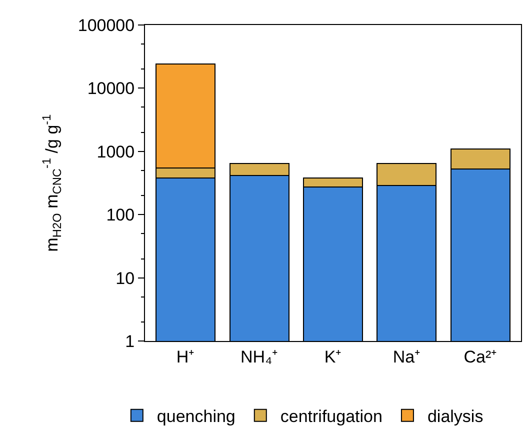 This screenshot has width=523, height=436. I want to click on legend-label: dialysis, so click(455, 416).